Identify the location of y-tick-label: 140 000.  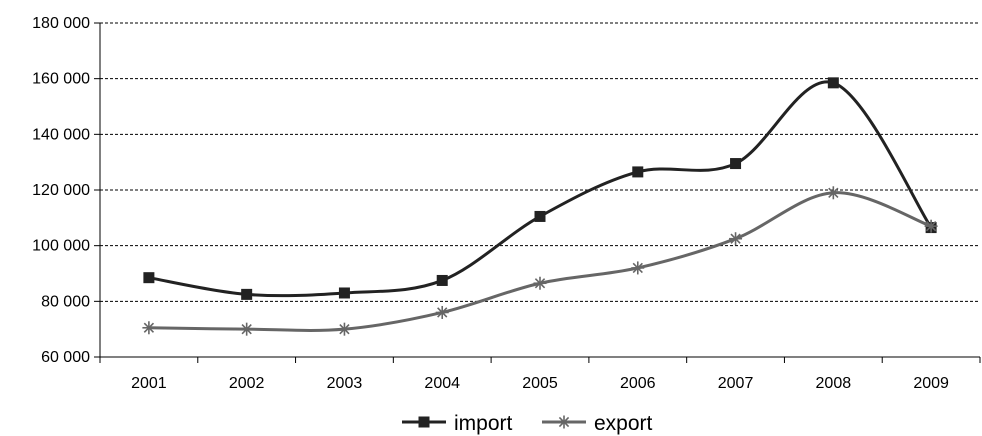
(61, 134).